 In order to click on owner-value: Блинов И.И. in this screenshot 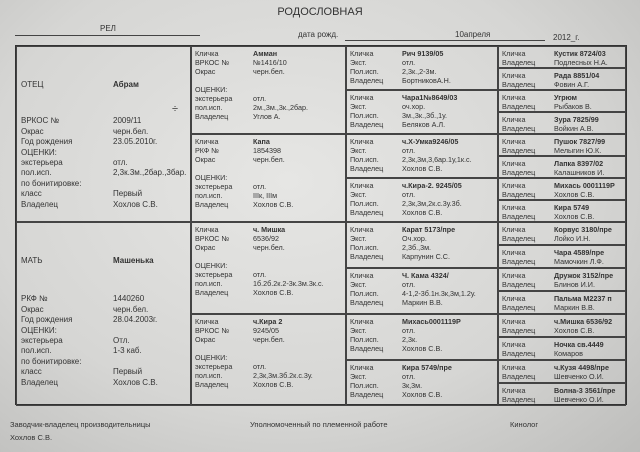, I will do `click(574, 284)`.